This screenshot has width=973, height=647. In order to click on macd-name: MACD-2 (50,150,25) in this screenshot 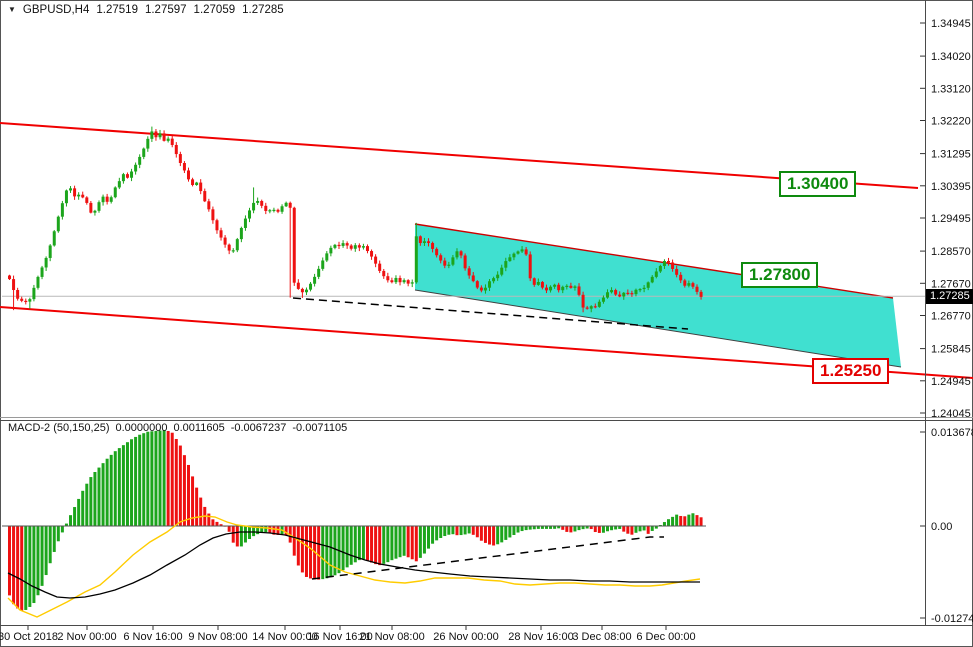, I will do `click(59, 428)`.